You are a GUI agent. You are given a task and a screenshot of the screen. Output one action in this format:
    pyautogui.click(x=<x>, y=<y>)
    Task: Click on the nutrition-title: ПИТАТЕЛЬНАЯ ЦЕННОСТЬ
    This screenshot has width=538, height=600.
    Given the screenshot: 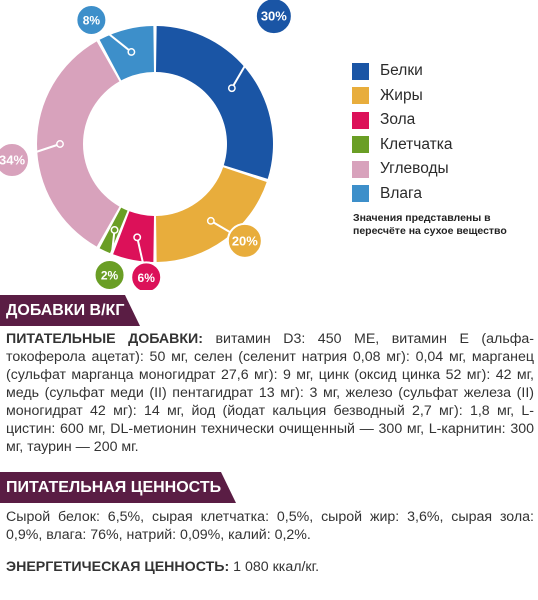 What is the action you would take?
    pyautogui.click(x=114, y=487)
    